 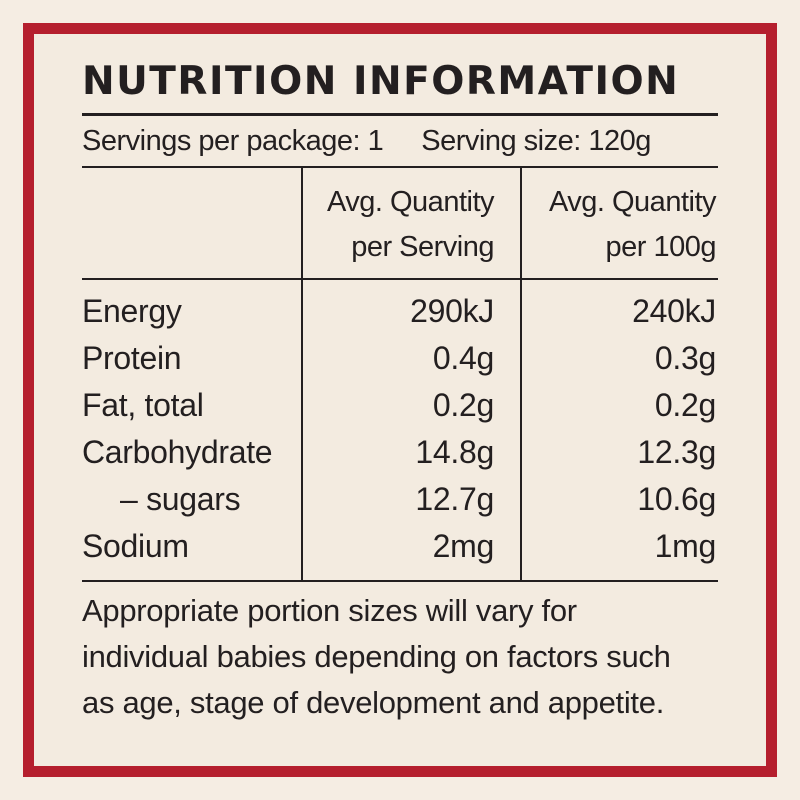 I want to click on table-cell-per-100g: 12.3g, so click(x=676, y=452).